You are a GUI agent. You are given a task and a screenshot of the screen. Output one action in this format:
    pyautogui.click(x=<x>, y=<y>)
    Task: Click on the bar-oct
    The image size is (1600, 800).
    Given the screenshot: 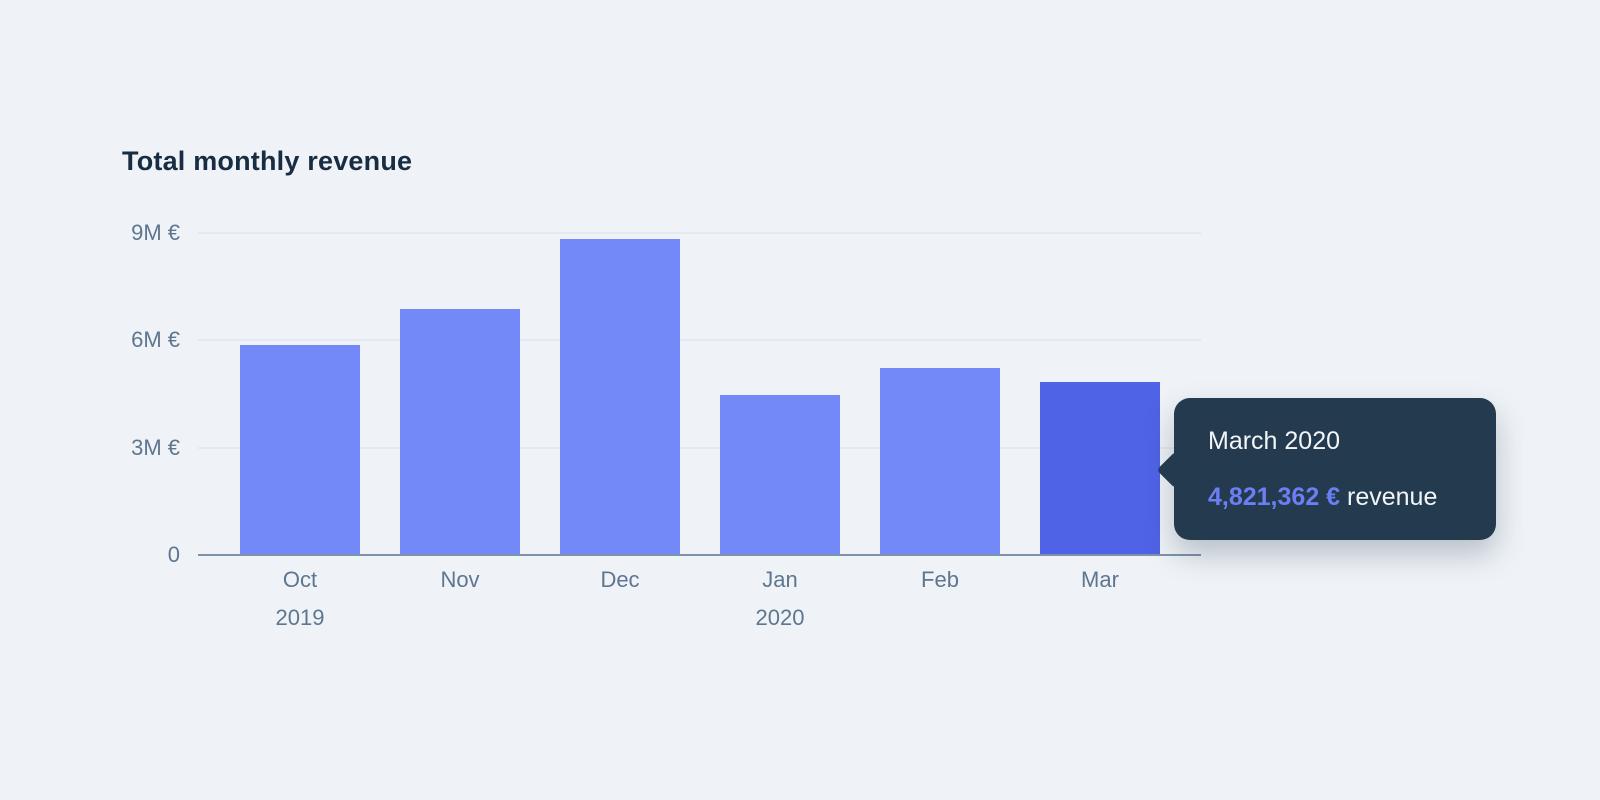 What is the action you would take?
    pyautogui.click(x=300, y=449)
    